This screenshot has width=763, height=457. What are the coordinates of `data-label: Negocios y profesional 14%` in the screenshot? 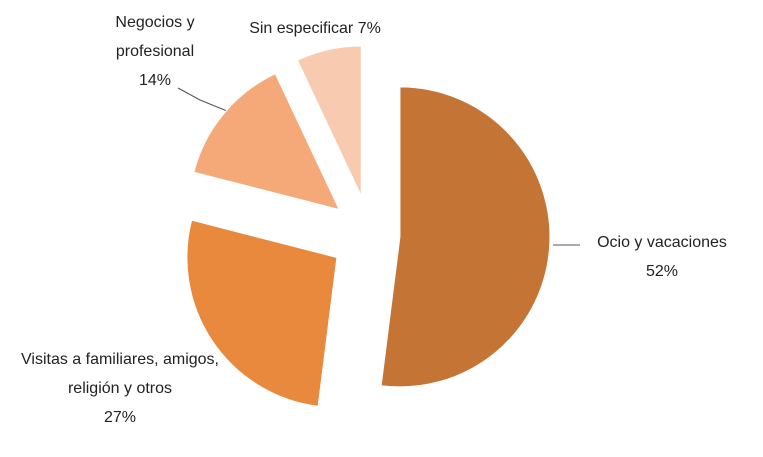 It's located at (155, 51).